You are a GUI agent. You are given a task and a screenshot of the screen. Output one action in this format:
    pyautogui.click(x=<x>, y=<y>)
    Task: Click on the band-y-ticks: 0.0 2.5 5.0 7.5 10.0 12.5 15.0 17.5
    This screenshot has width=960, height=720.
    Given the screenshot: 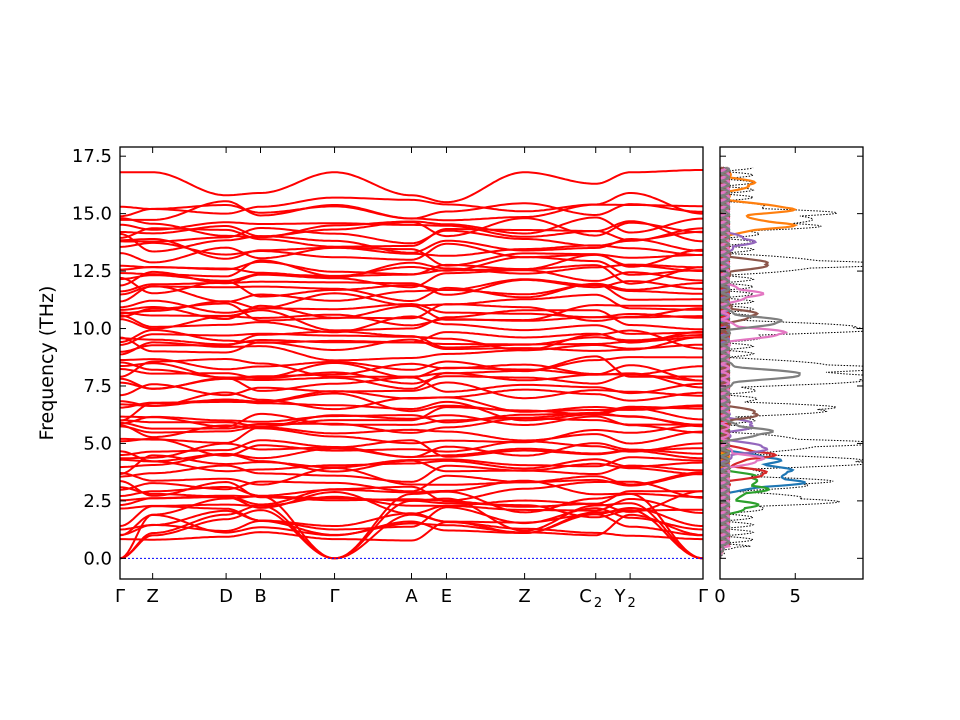 What is the action you would take?
    pyautogui.click(x=99, y=357)
    